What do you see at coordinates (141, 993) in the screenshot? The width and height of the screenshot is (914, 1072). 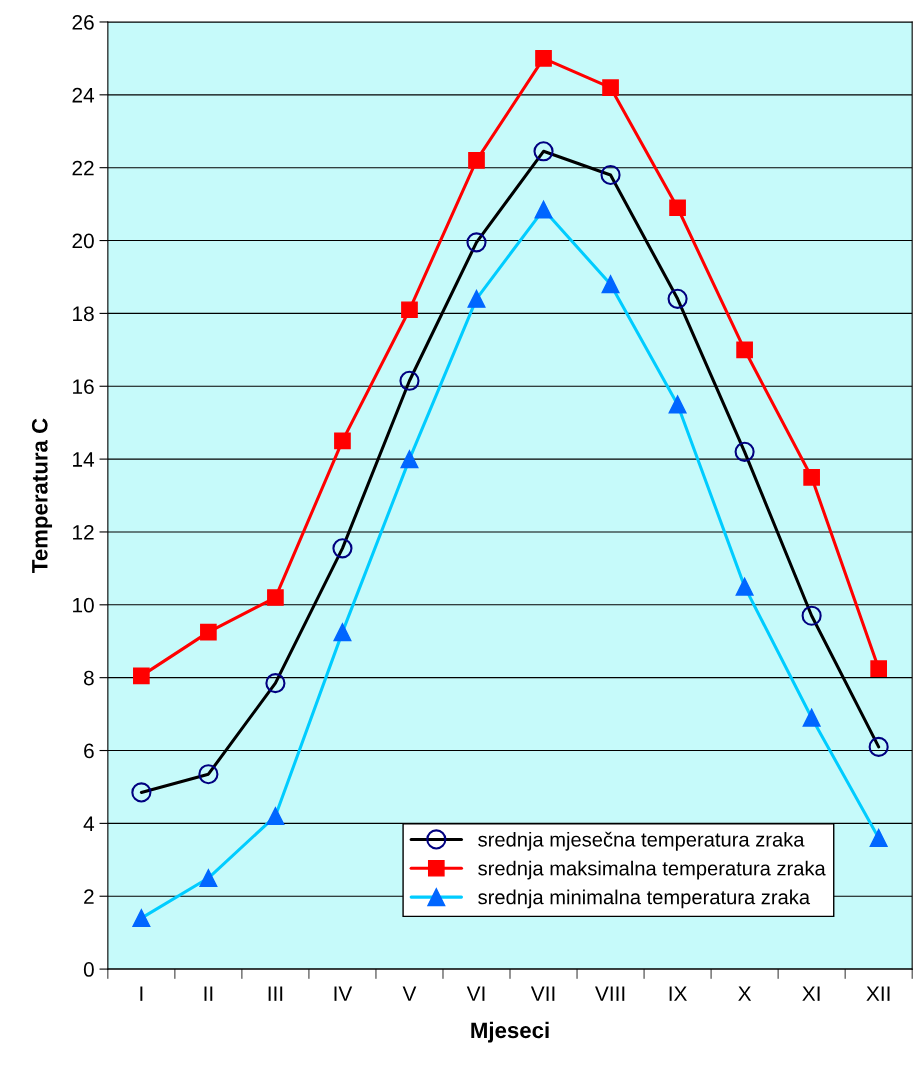 I see `x-tick-label: I` at bounding box center [141, 993].